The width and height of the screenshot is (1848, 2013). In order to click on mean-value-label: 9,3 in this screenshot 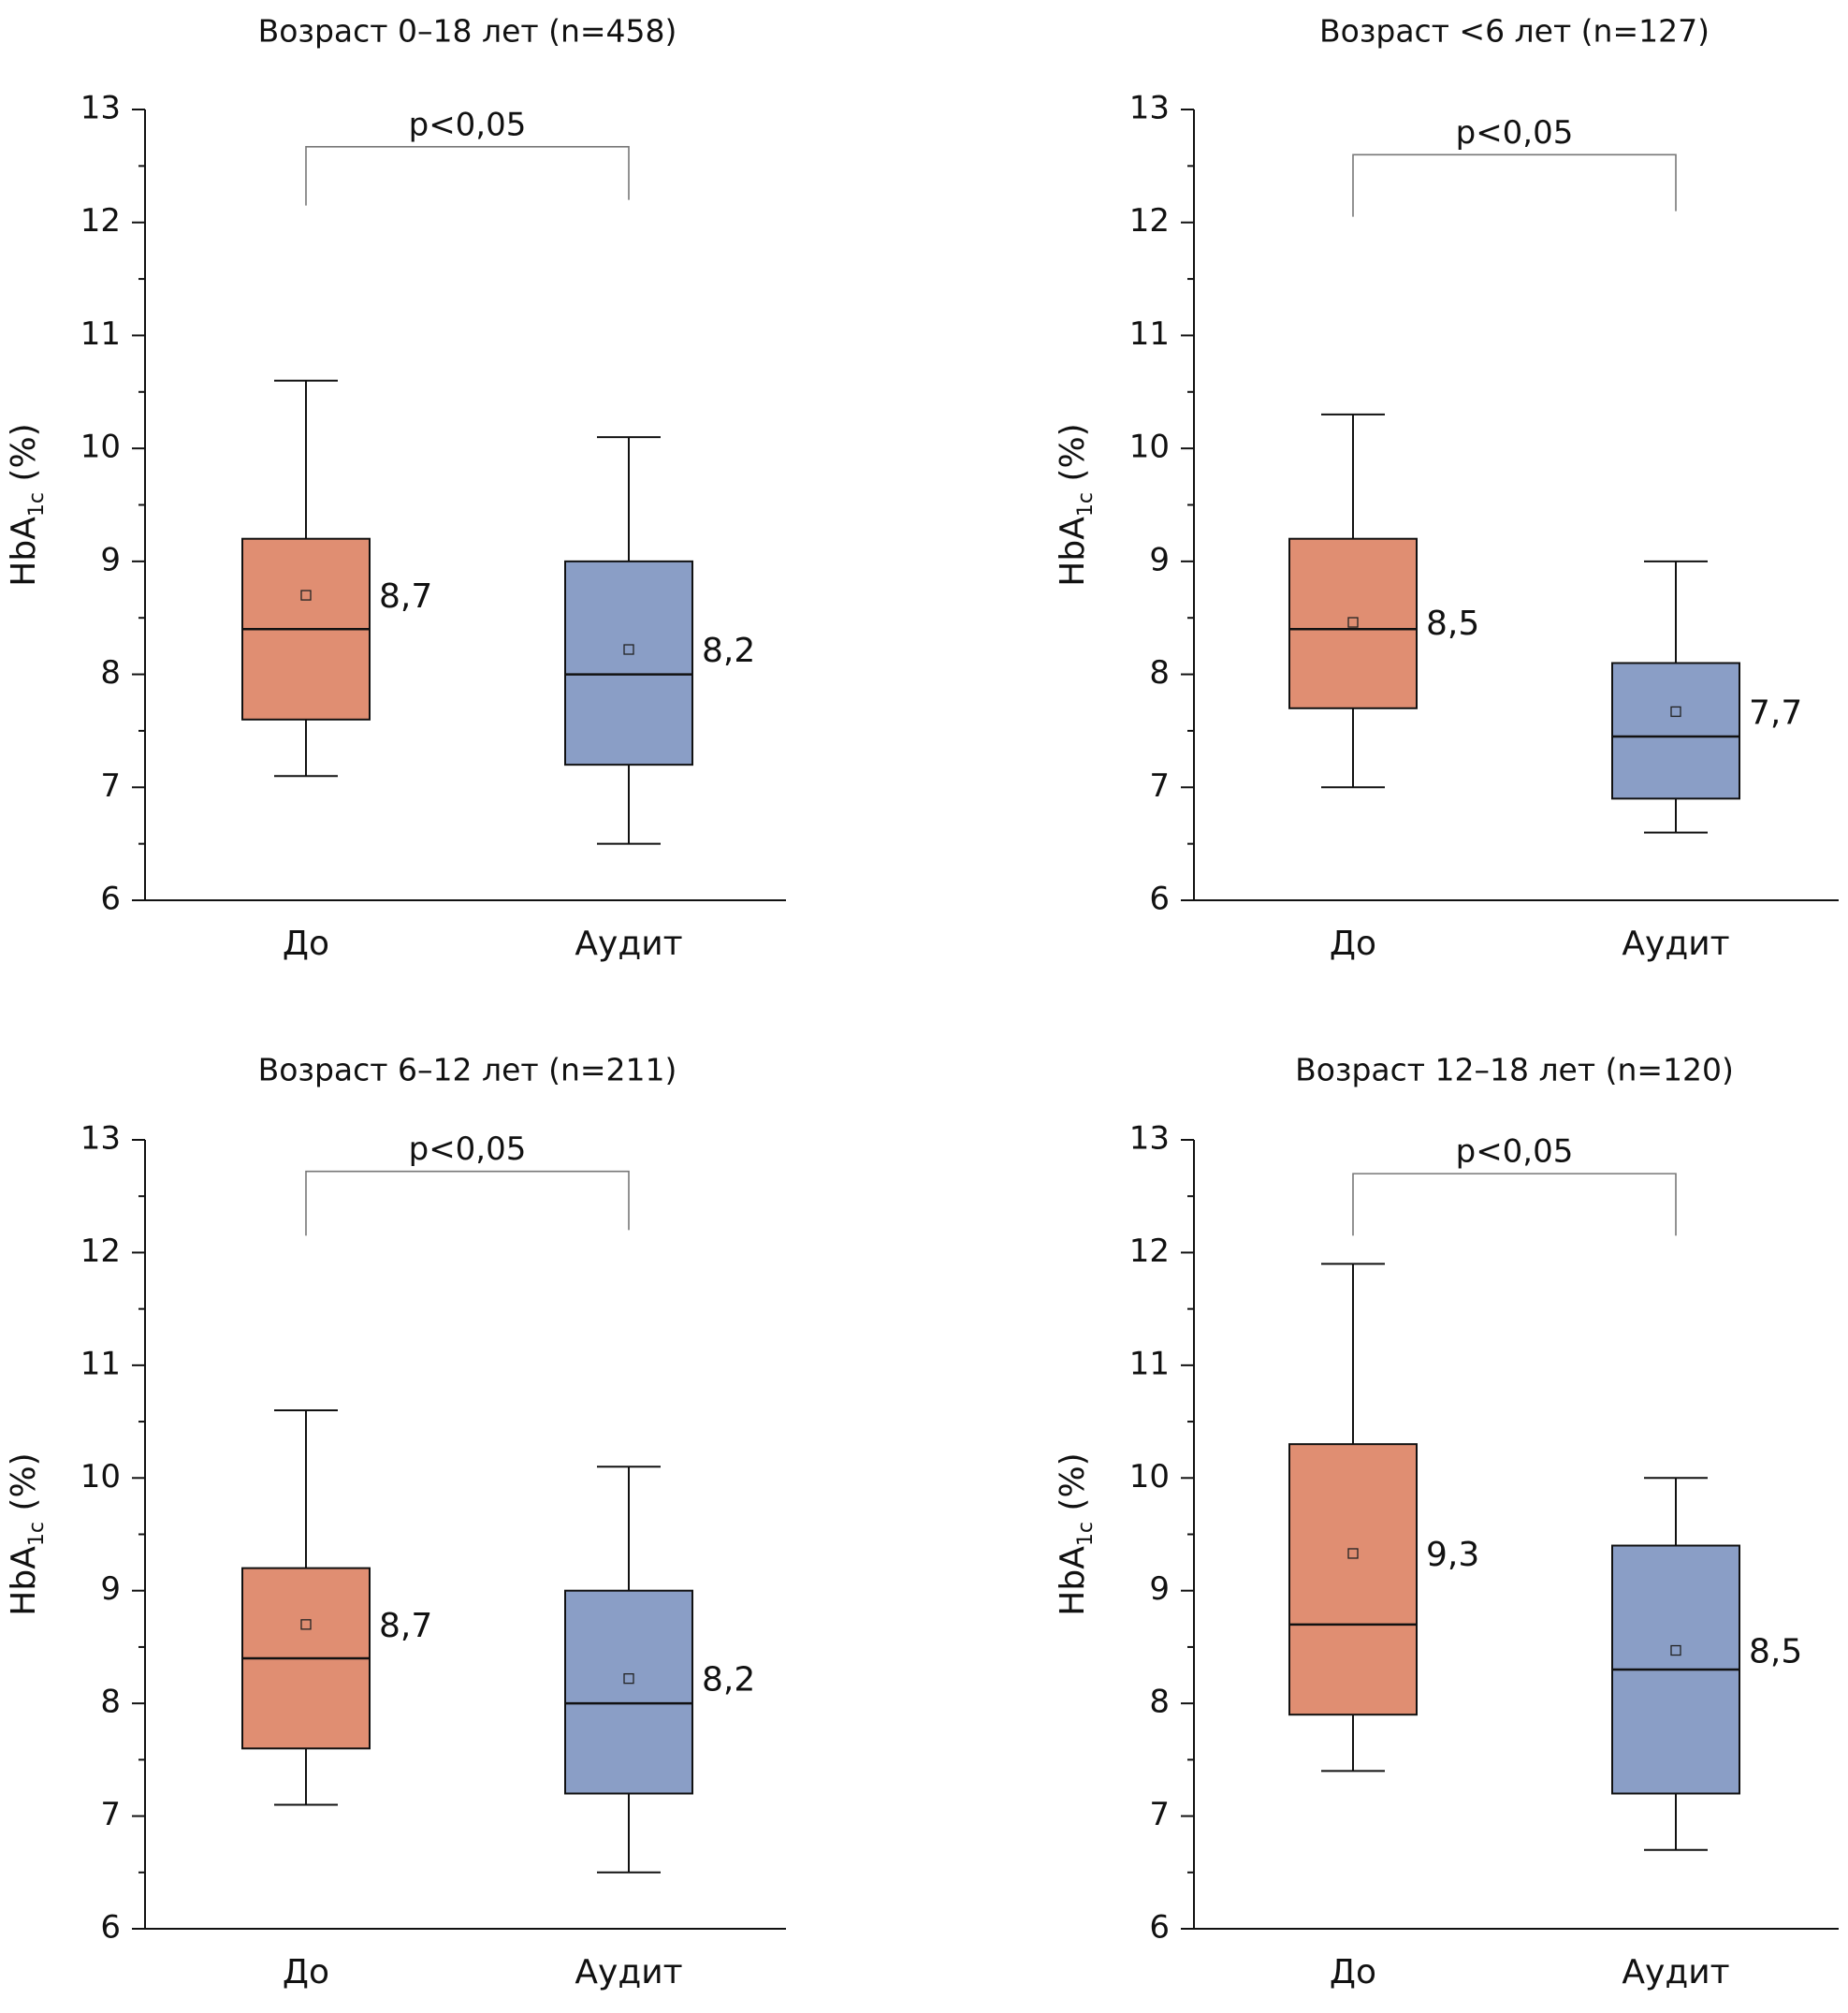, I will do `click(1452, 1555)`.